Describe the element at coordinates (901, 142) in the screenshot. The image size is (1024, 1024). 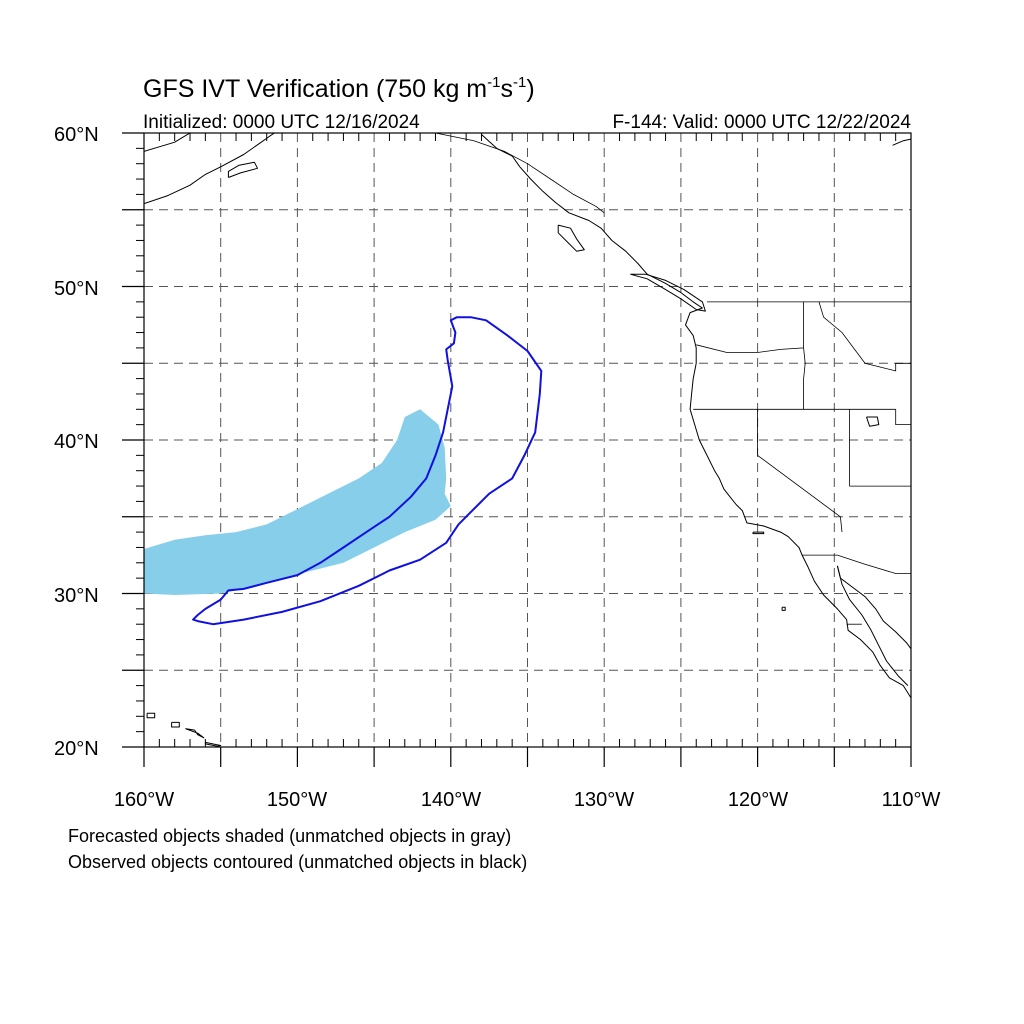
I see `upper-right-coast` at that location.